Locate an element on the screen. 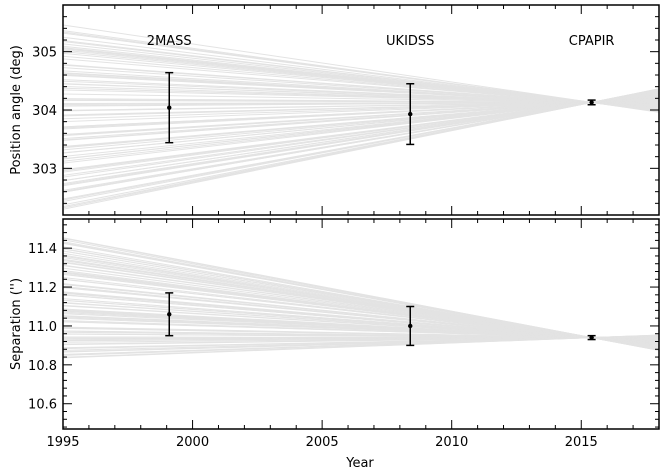 The image size is (660, 471). top-y-tick-label: 303 is located at coordinates (44, 169).